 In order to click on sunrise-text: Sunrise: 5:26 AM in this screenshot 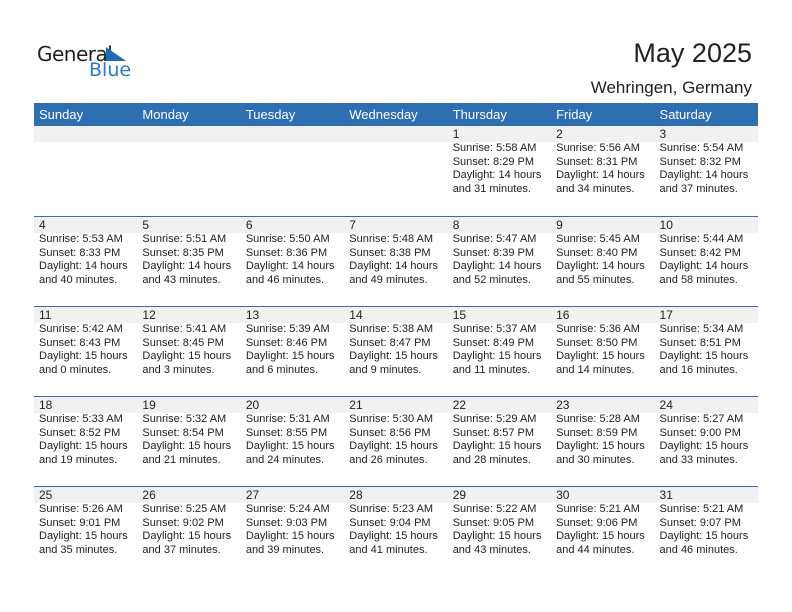, I will do `click(81, 509)`.